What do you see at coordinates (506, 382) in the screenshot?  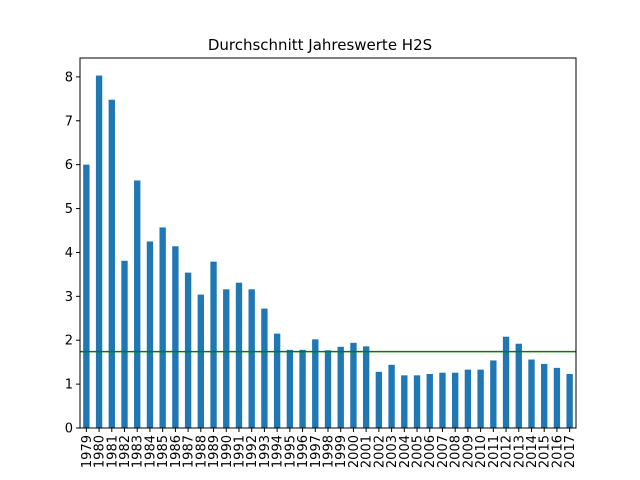 I see `bar-2012` at bounding box center [506, 382].